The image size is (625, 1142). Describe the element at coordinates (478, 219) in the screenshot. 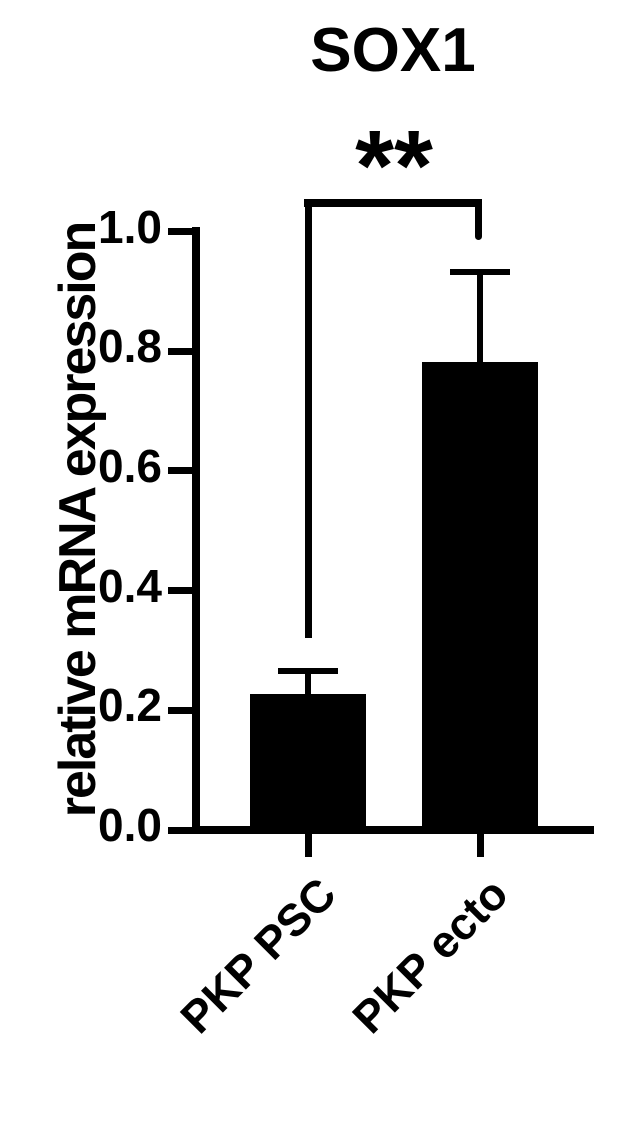

I see `significance-bracket-right-arm` at that location.